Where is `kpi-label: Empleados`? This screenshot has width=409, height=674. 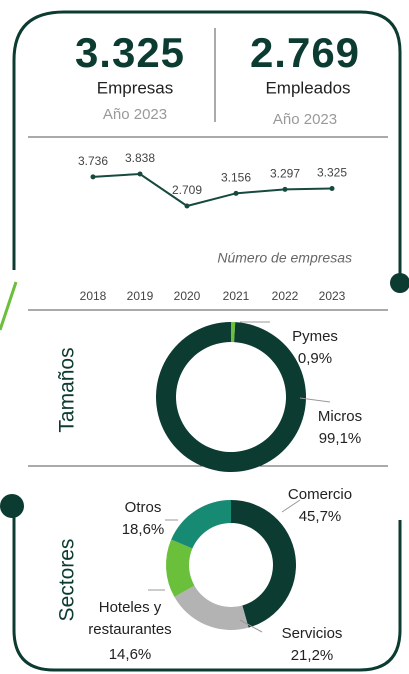 kpi-label: Empleados is located at coordinates (307, 87).